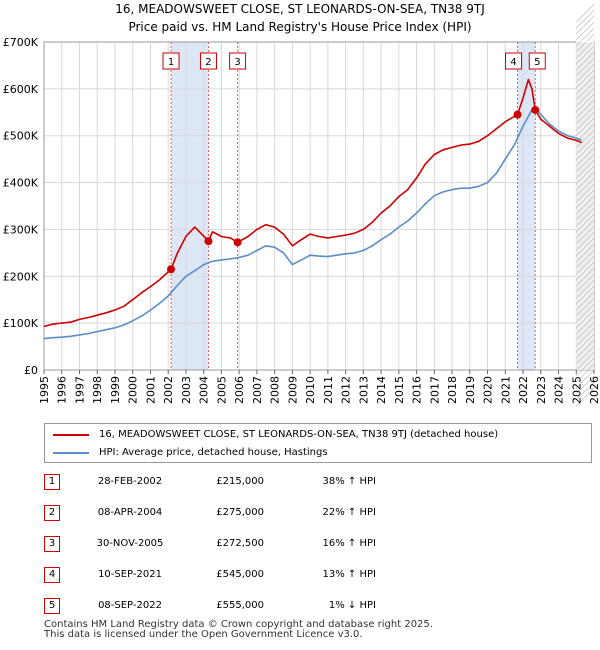 The image size is (600, 650). What do you see at coordinates (62, 390) in the screenshot?
I see `x-tick-label: 1996` at bounding box center [62, 390].